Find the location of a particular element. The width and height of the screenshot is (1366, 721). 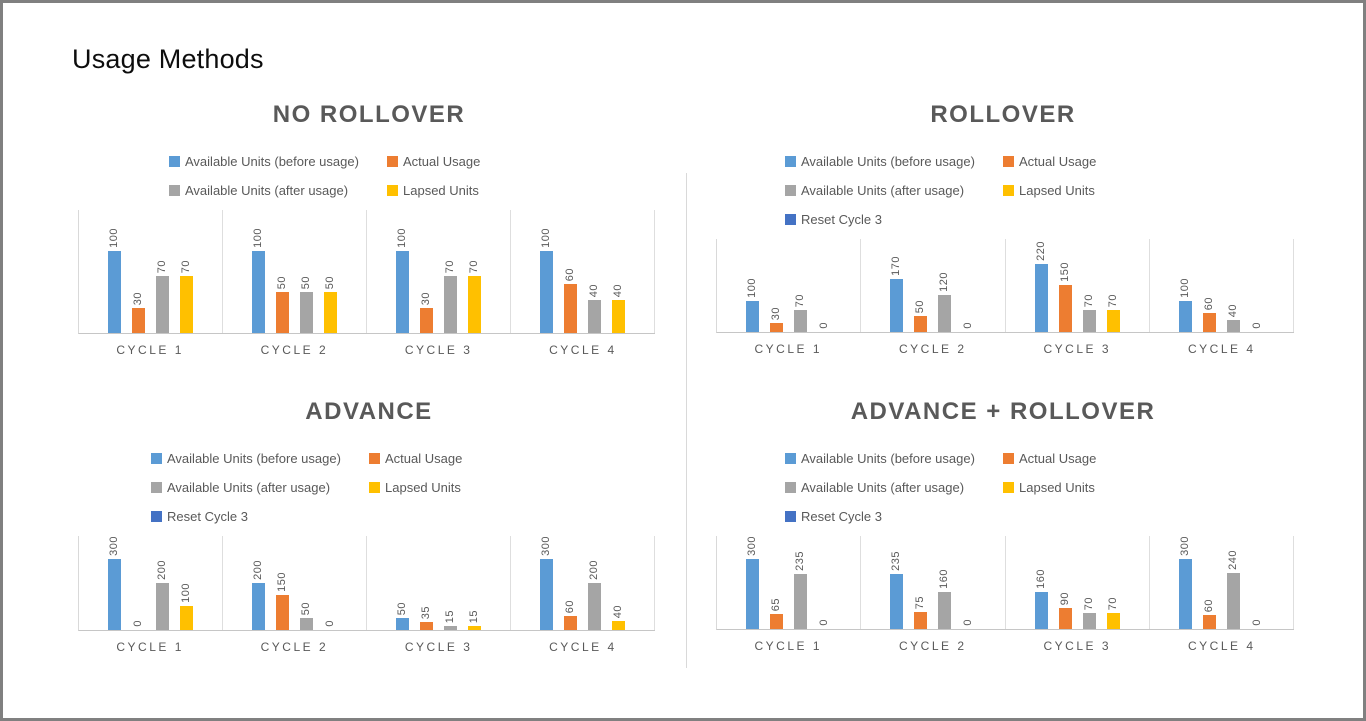

data-label: 170 is located at coordinates (896, 266).